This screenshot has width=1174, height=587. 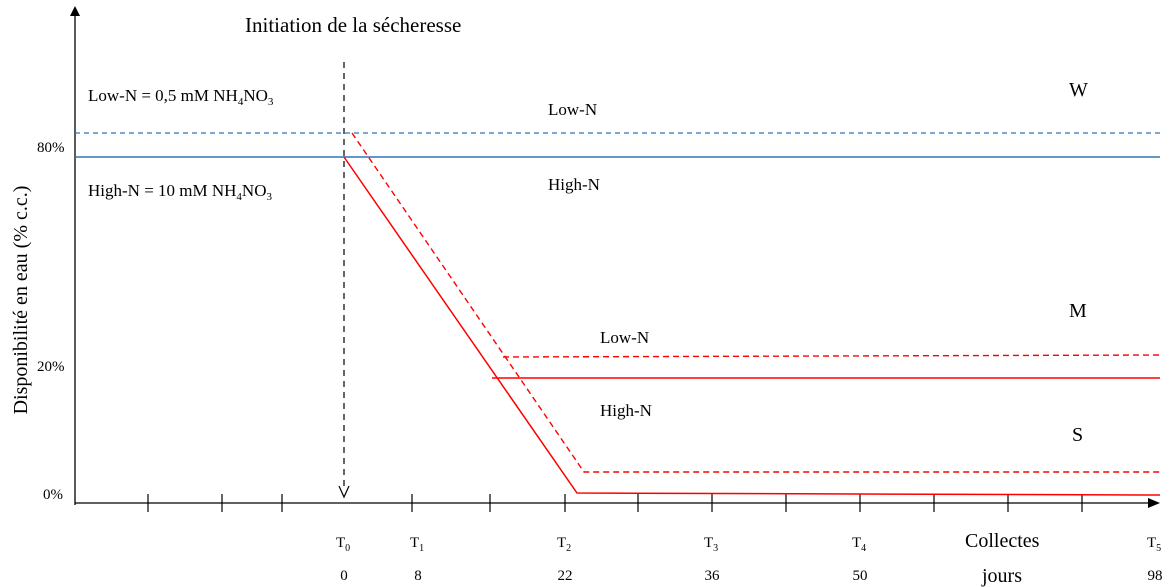 I want to click on collect-t1: T1, so click(x=417, y=544).